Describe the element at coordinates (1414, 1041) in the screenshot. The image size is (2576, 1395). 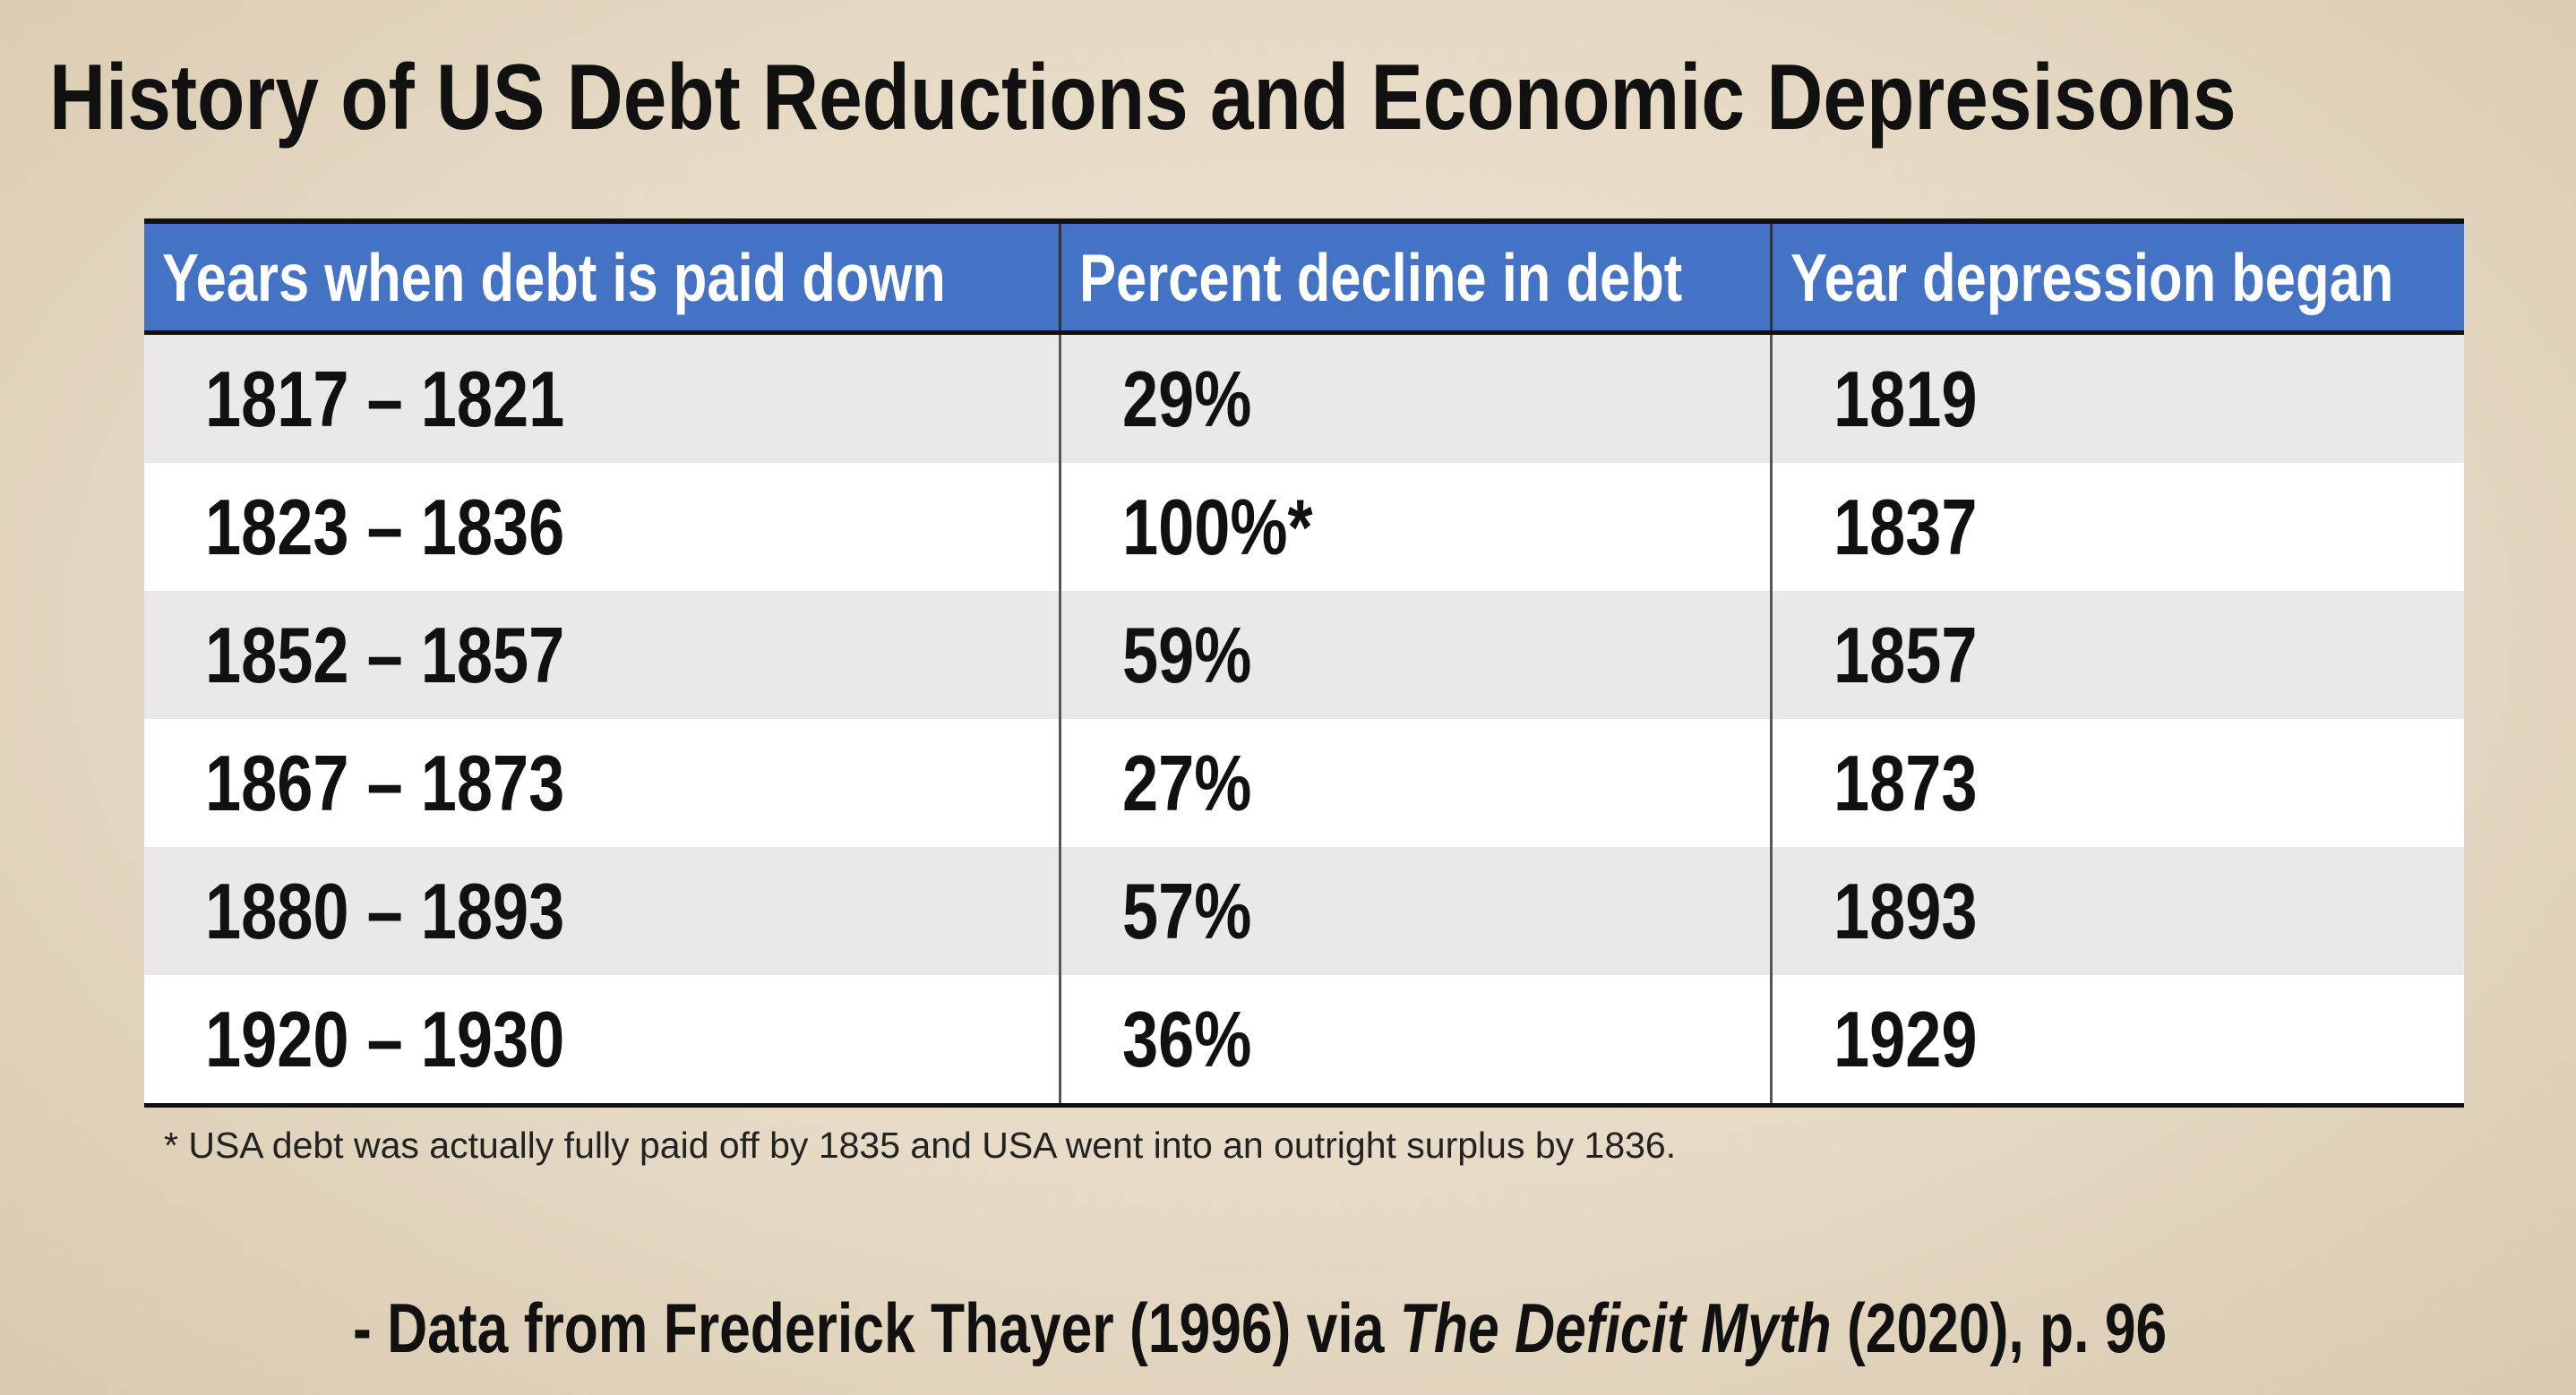
I see `table-cell: 36%` at that location.